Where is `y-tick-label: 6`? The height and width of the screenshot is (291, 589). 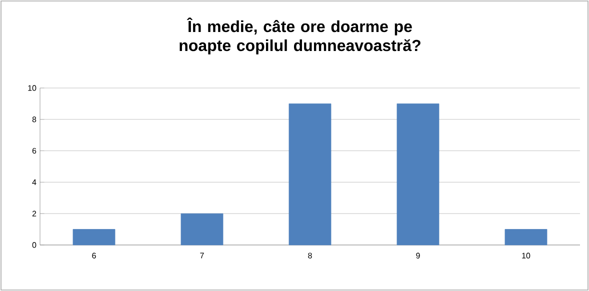
y-tick-label: 6 is located at coordinates (34, 151).